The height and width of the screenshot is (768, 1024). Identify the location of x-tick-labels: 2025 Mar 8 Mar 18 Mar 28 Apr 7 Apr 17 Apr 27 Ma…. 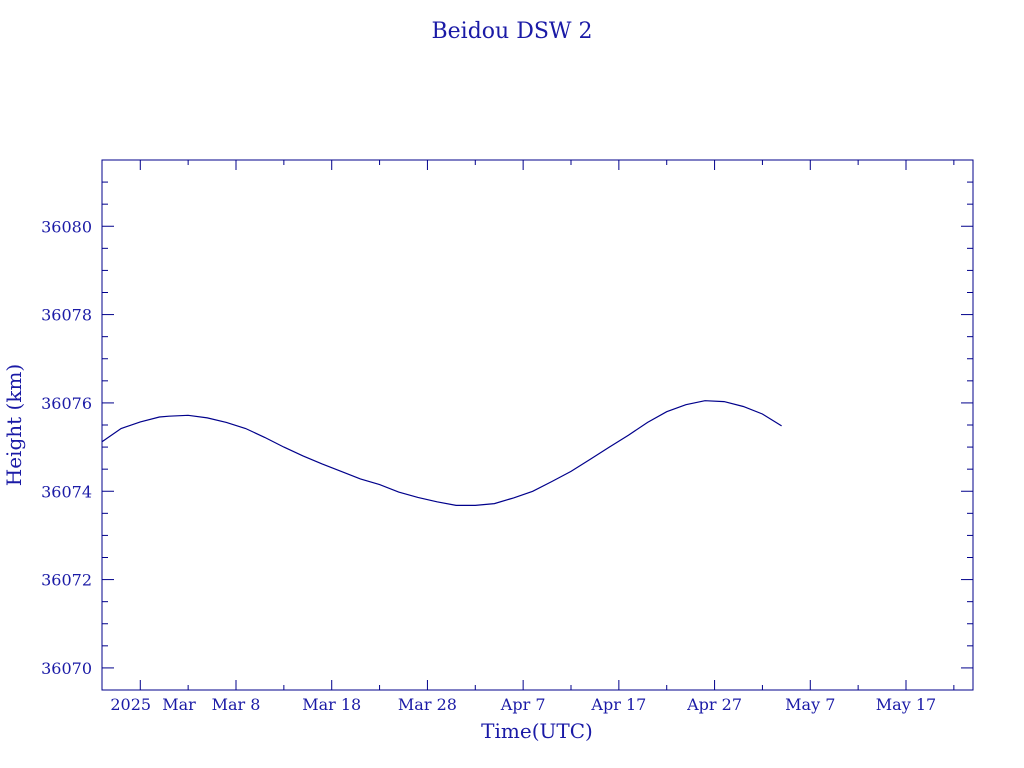
(523, 704).